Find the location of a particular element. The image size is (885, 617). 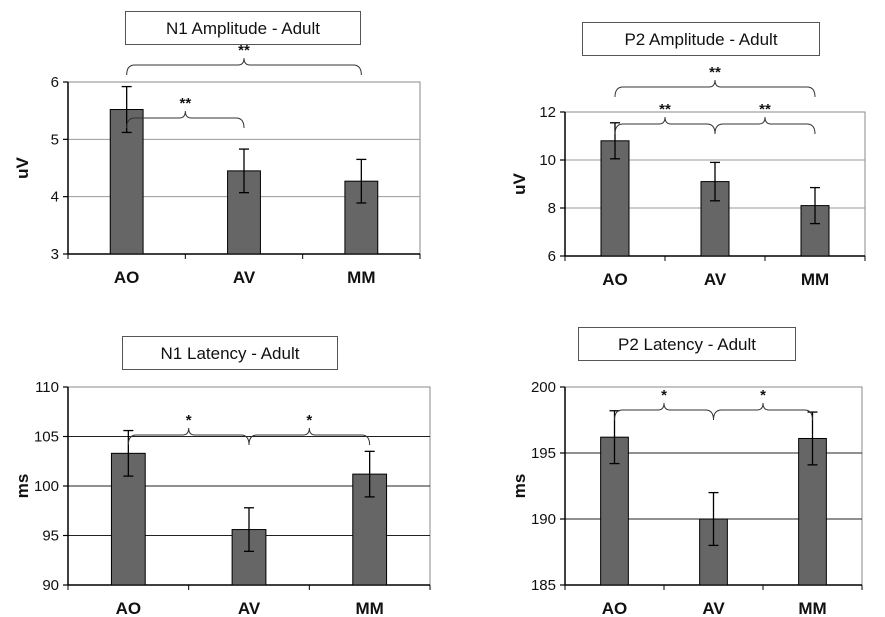

chart-svg: 6 8 10 12 AO AV MM uV ** ** ** is located at coordinates (688, 176).